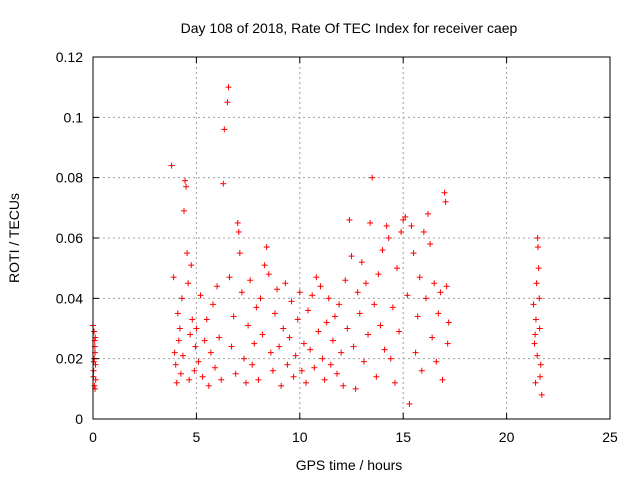 This screenshot has width=640, height=480. I want to click on y-tick-label: 0.04, so click(69, 298).